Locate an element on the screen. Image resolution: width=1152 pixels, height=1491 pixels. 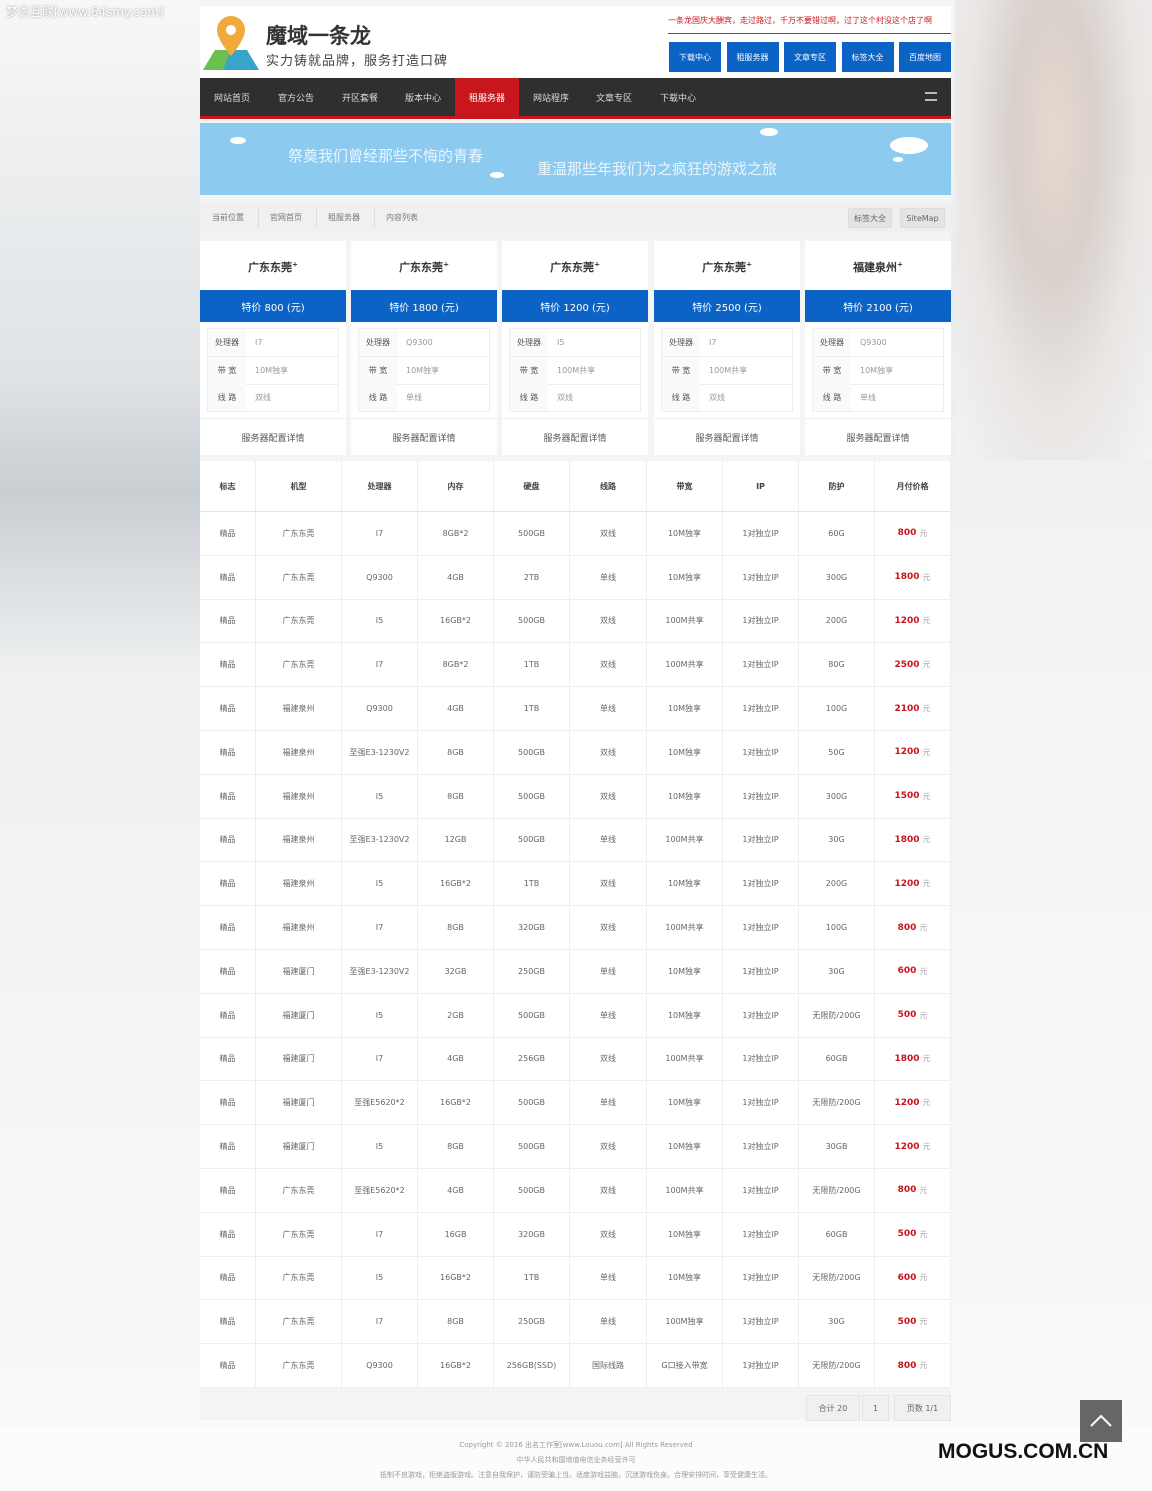
nav-menu-icon is located at coordinates (931, 96).